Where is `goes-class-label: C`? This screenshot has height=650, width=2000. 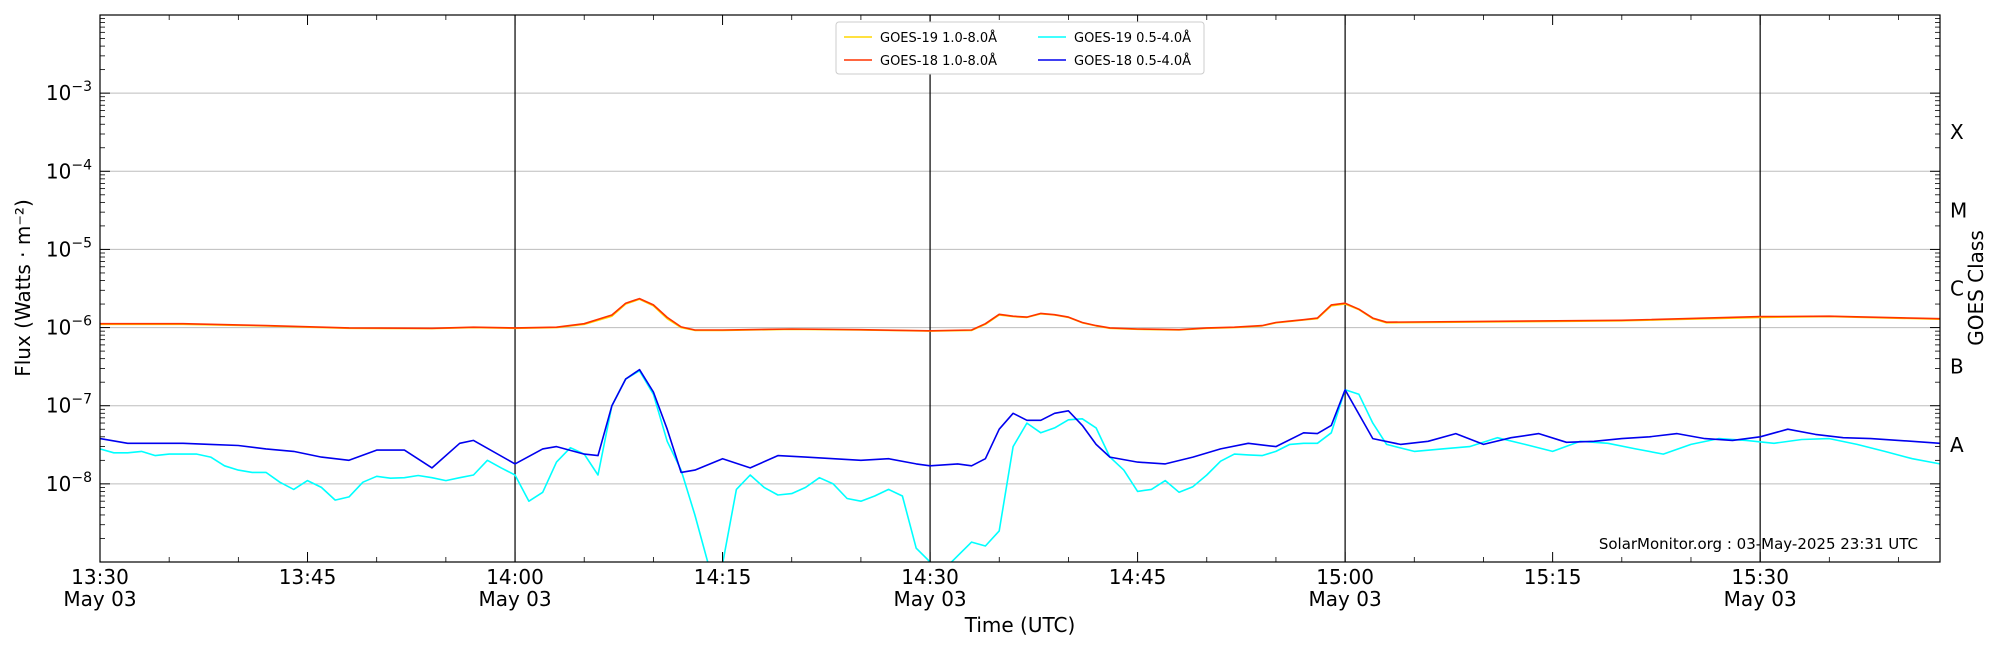 goes-class-label: C is located at coordinates (1957, 289).